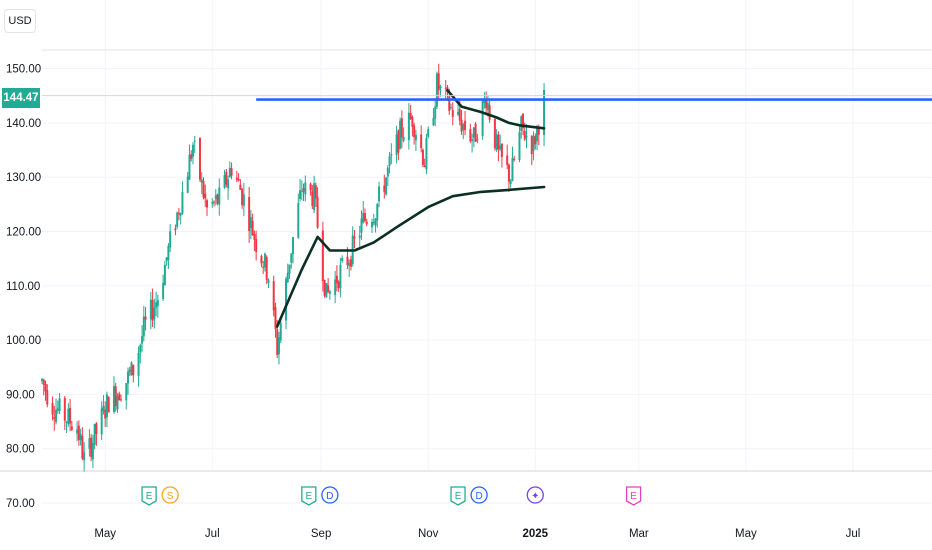 The height and width of the screenshot is (550, 932). What do you see at coordinates (535, 534) in the screenshot?
I see `x-tick-label: 2025` at bounding box center [535, 534].